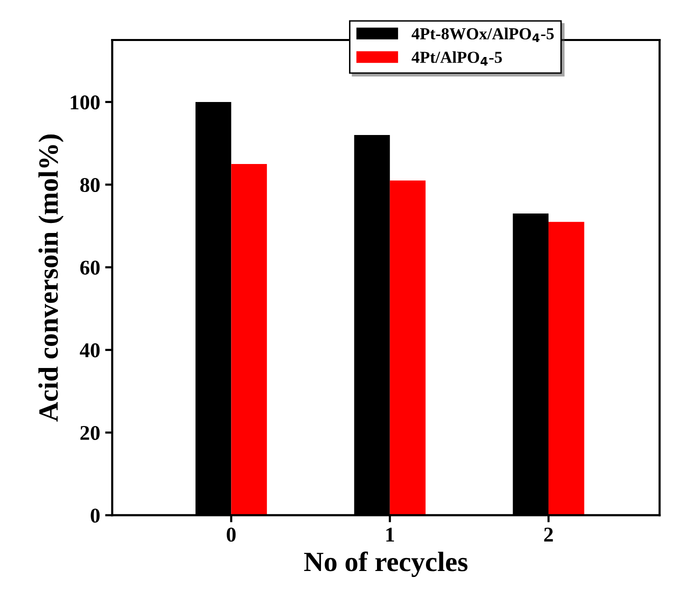 The height and width of the screenshot is (597, 680). Describe the element at coordinates (95, 515) in the screenshot. I see `y-tick-label: 0` at that location.